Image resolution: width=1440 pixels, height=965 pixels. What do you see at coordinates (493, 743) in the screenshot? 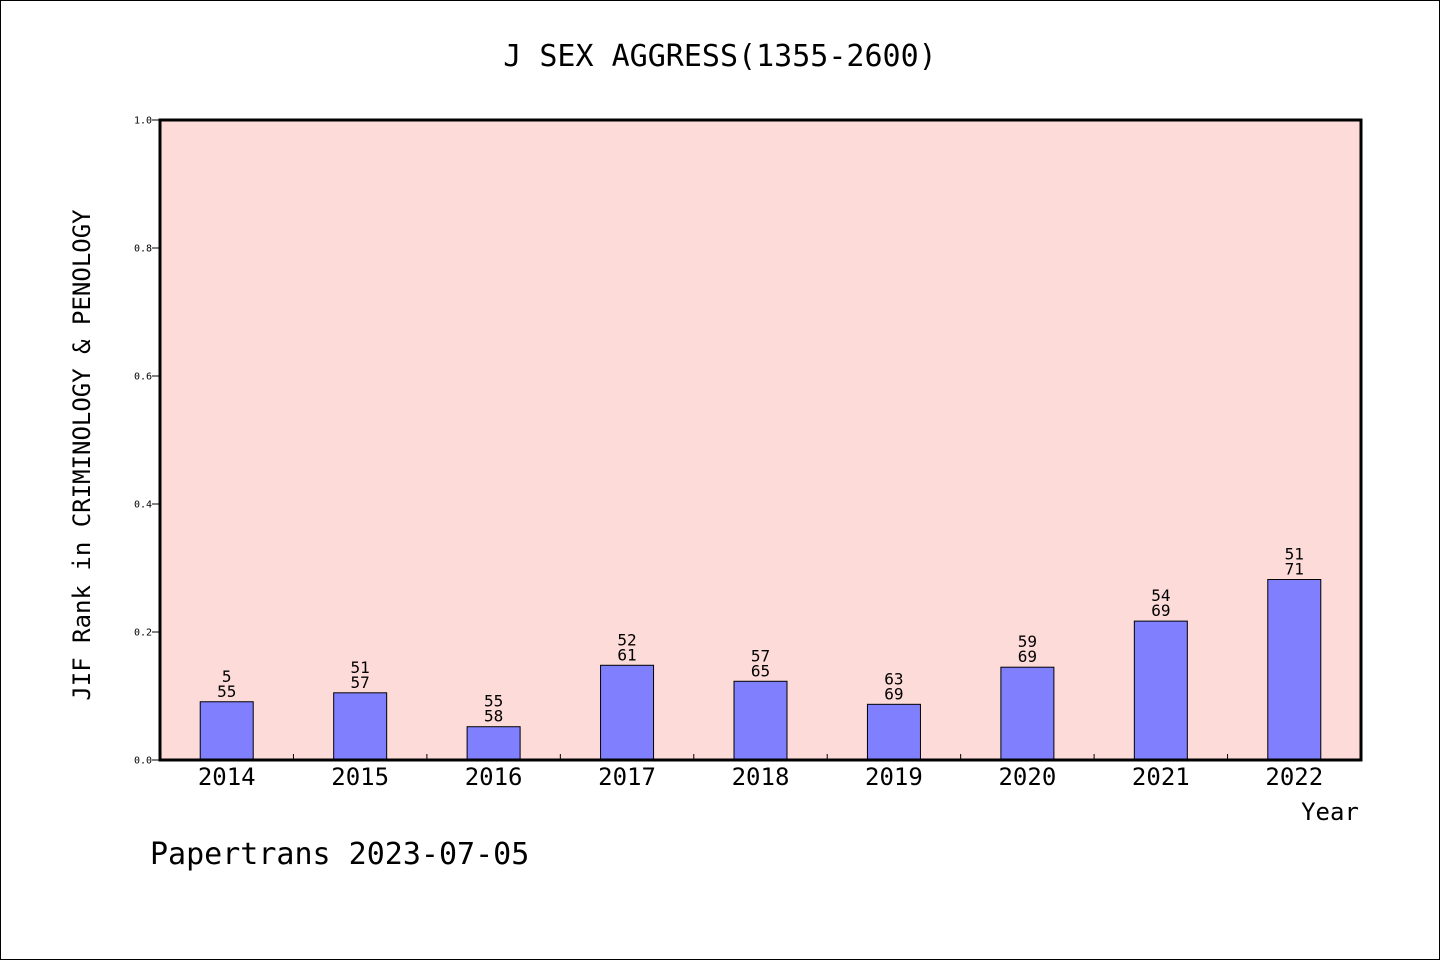
I see `bar-2016` at bounding box center [493, 743].